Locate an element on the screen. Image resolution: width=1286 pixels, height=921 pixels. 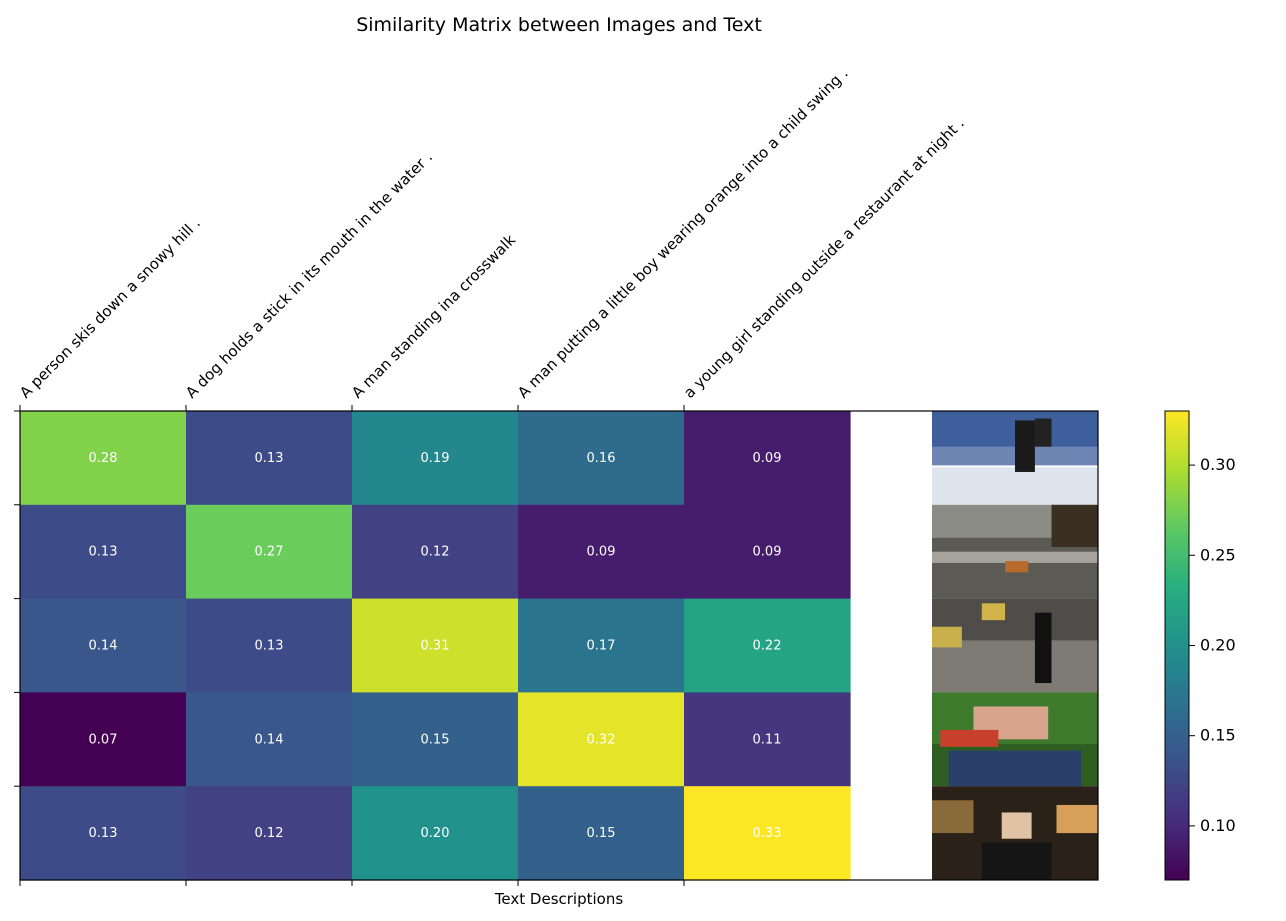
colorbar-tick-label: 0.20 is located at coordinates (1218, 645).